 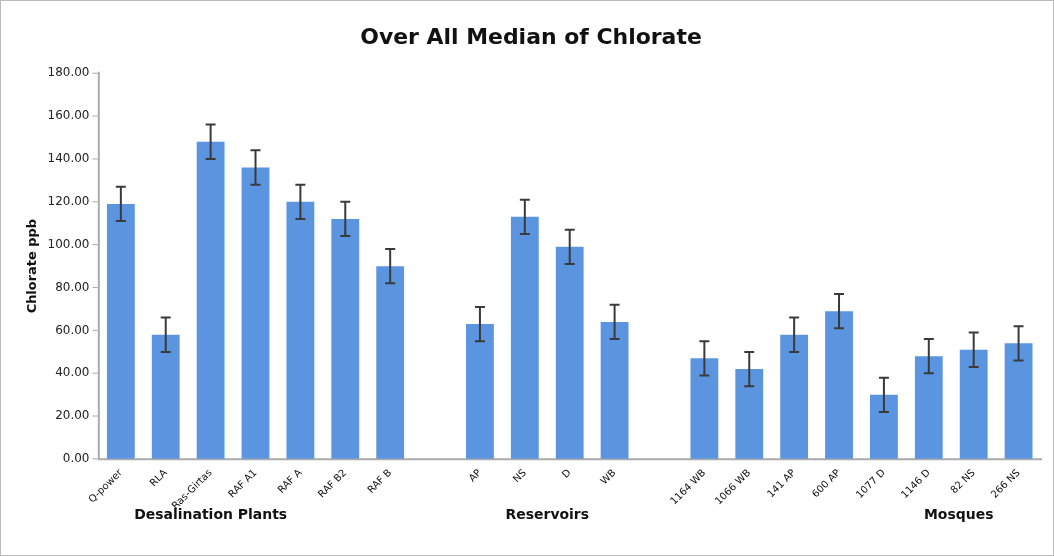 What do you see at coordinates (72, 372) in the screenshot?
I see `y-tick-label: 40.00` at bounding box center [72, 372].